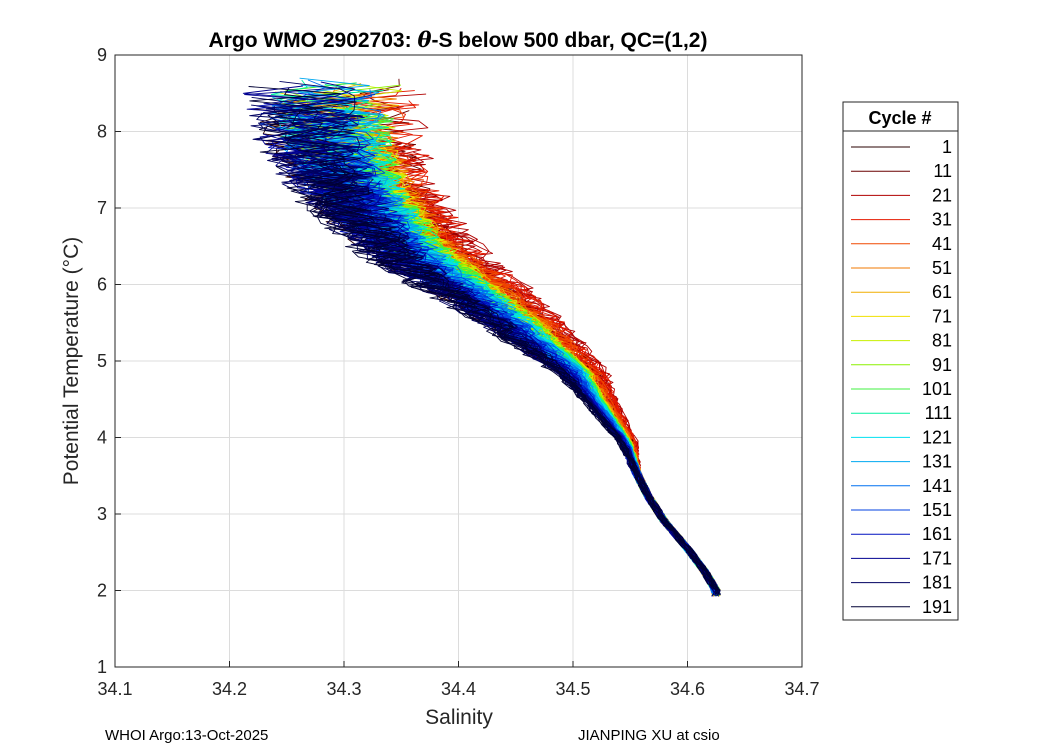 This screenshot has height=750, width=1050. Describe the element at coordinates (901, 558) in the screenshot. I see `legend-item: 171` at that location.